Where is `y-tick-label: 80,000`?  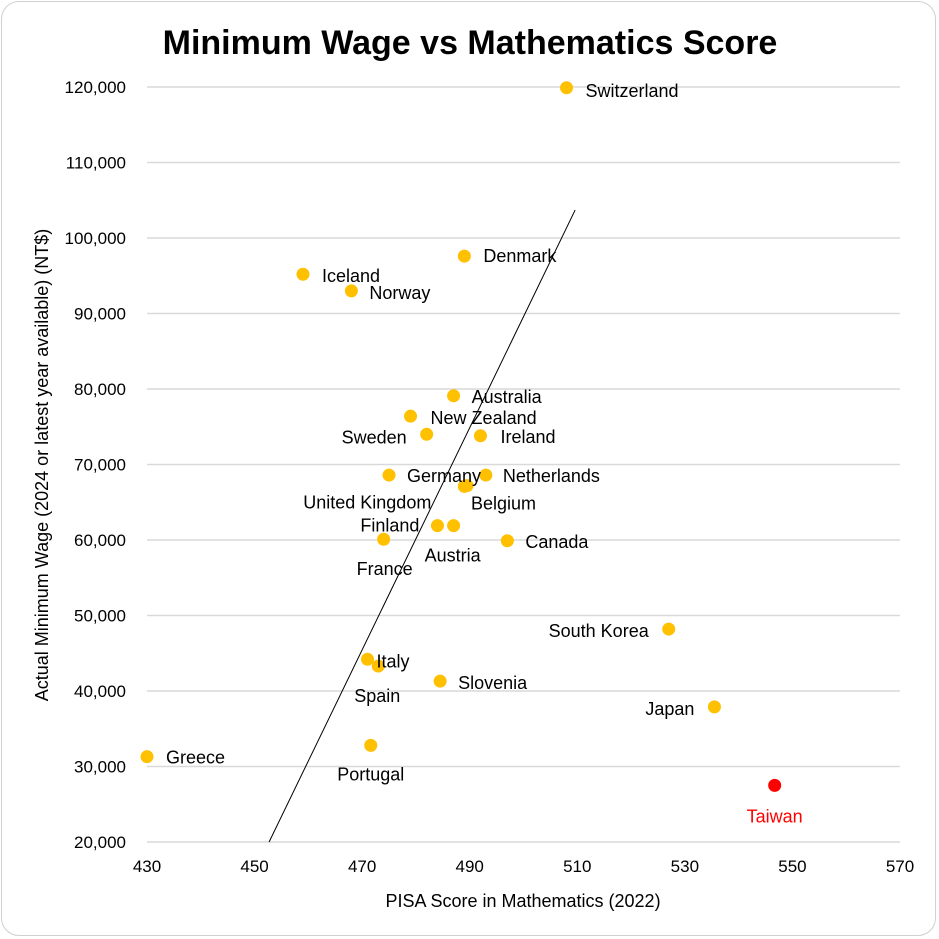 y-tick-label: 80,000 is located at coordinates (100, 389).